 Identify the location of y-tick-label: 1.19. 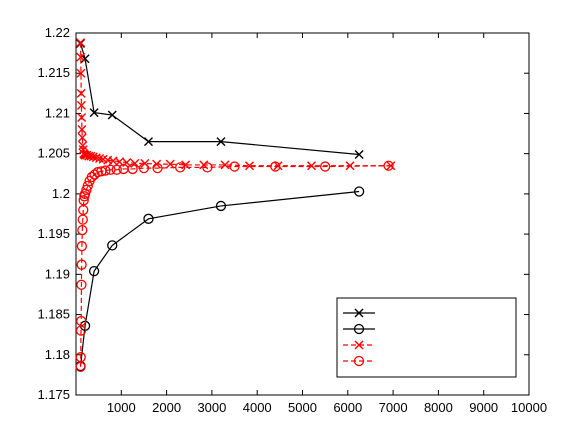
(57, 273).